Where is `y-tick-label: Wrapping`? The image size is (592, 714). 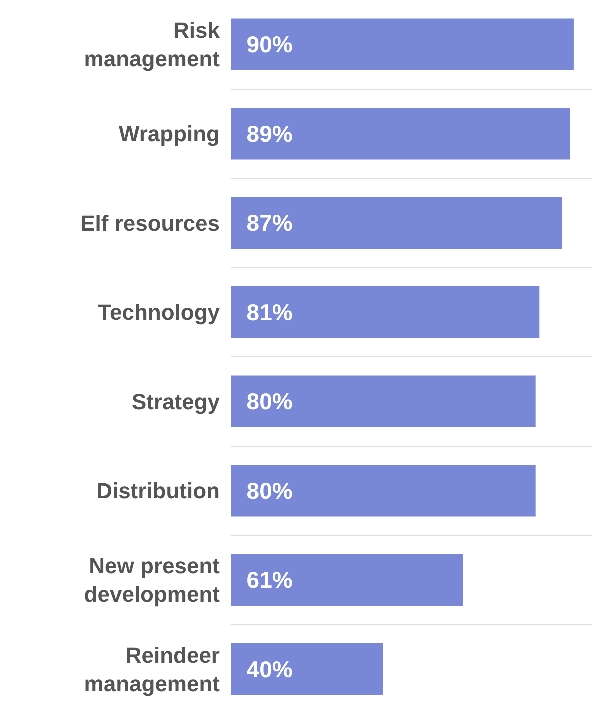
y-tick-label: Wrapping is located at coordinates (169, 134).